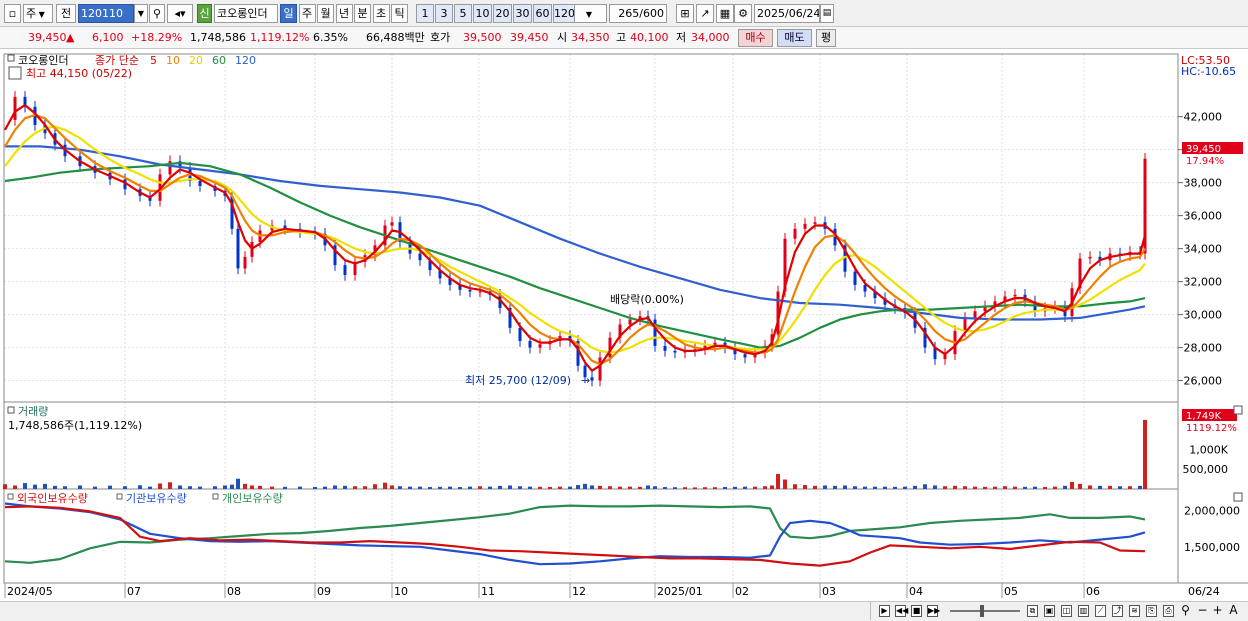  Describe the element at coordinates (982, 611) in the screenshot. I see `zoom-slider-handle` at that location.